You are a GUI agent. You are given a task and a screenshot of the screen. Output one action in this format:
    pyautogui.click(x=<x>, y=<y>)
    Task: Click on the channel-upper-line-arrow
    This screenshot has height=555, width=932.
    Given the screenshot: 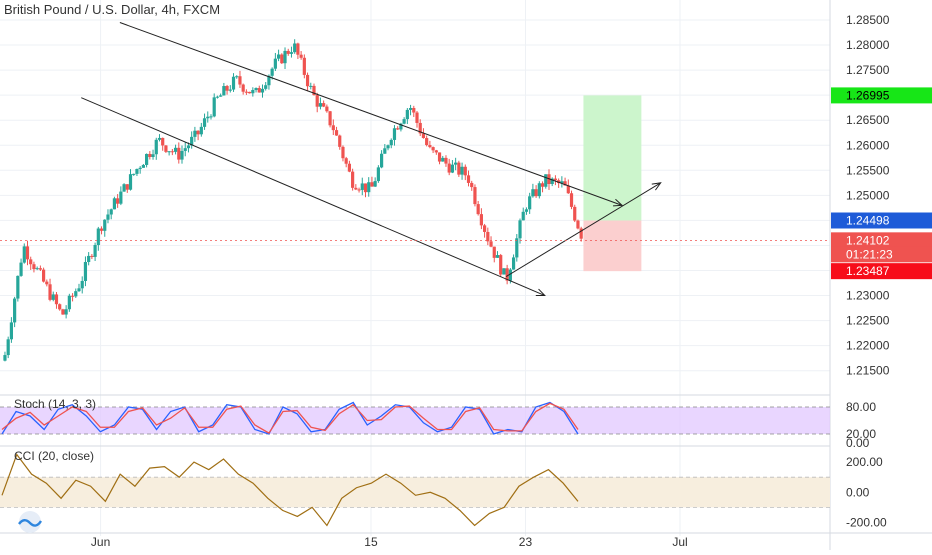 What is the action you would take?
    pyautogui.click(x=618, y=202)
    